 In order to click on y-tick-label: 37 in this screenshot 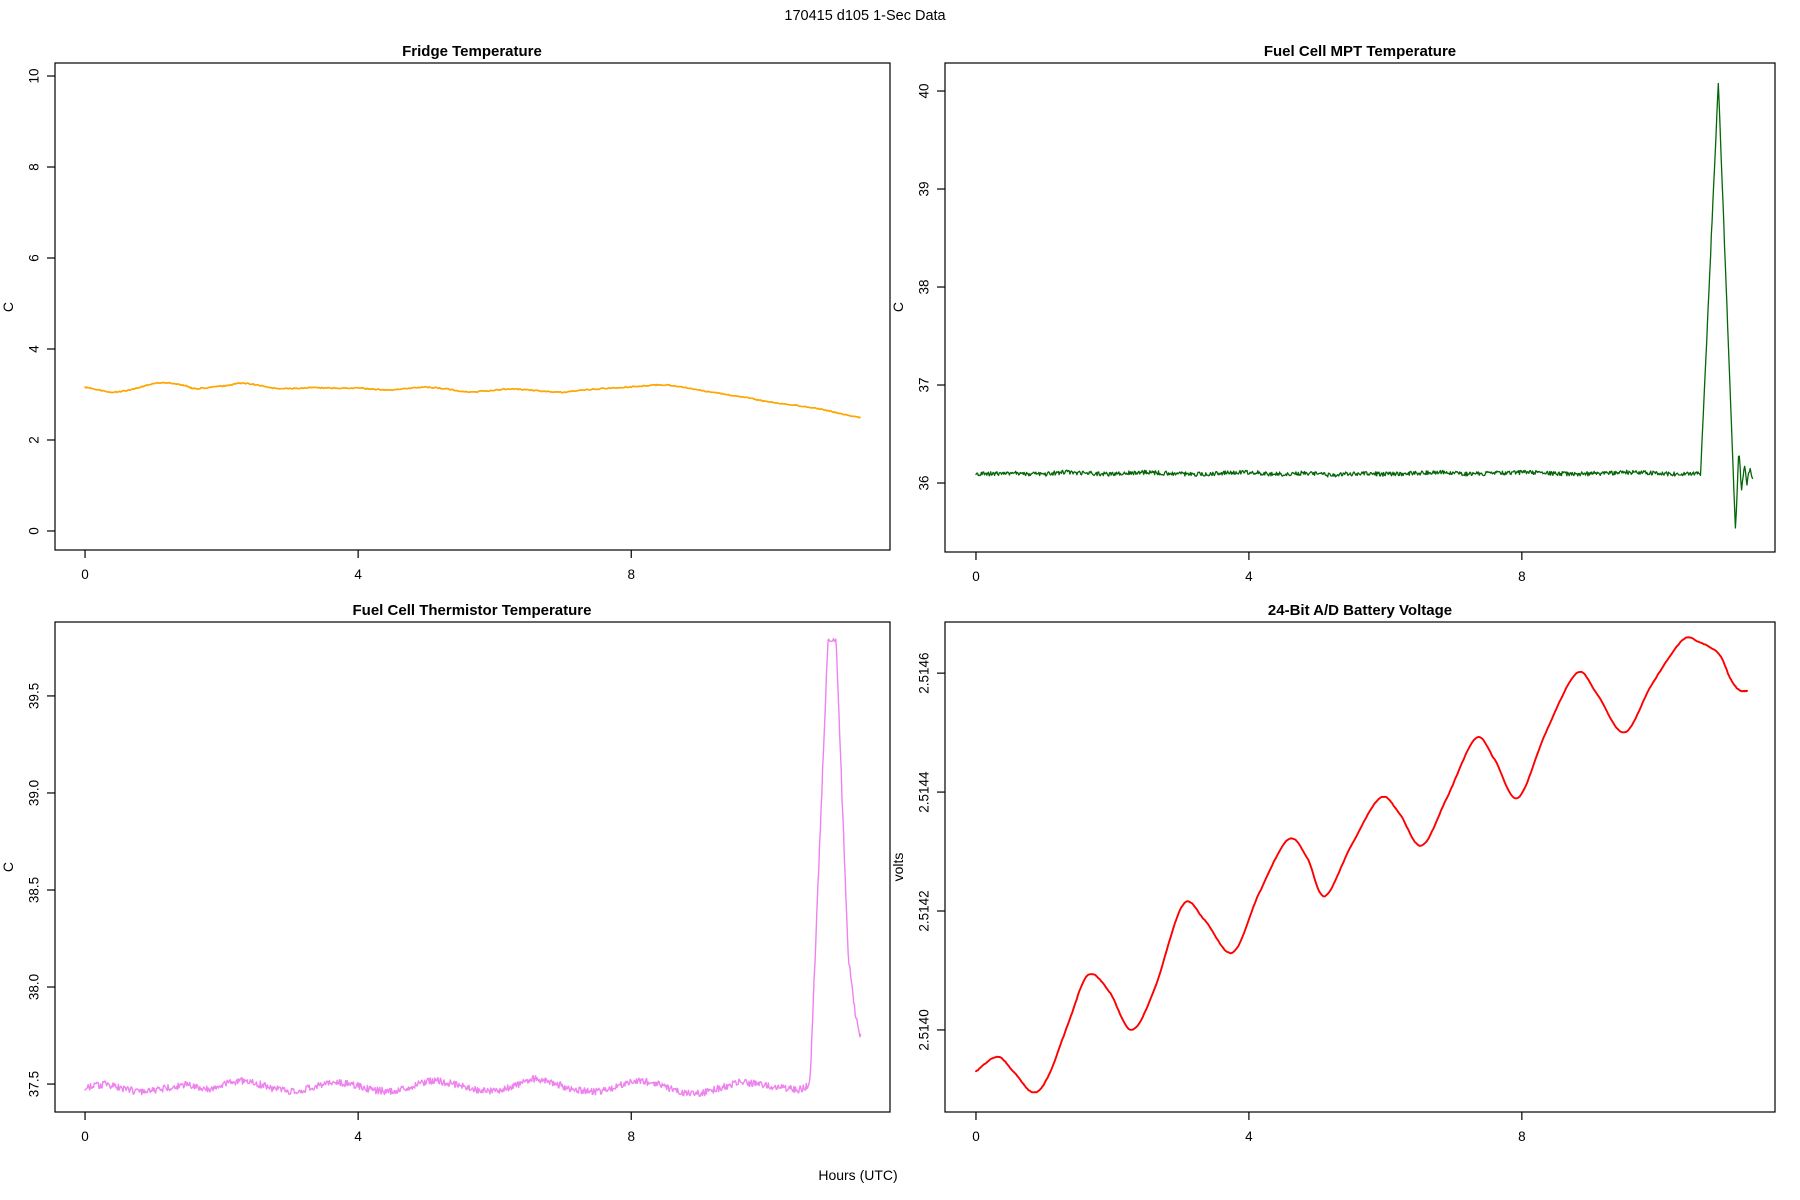, I will do `click(924, 384)`.